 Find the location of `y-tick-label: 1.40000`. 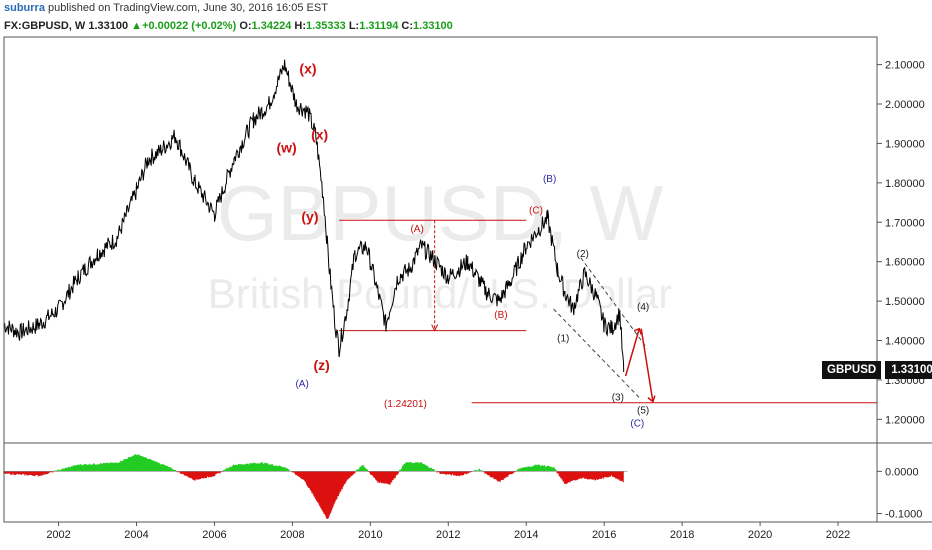

y-tick-label: 1.40000 is located at coordinates (905, 342).